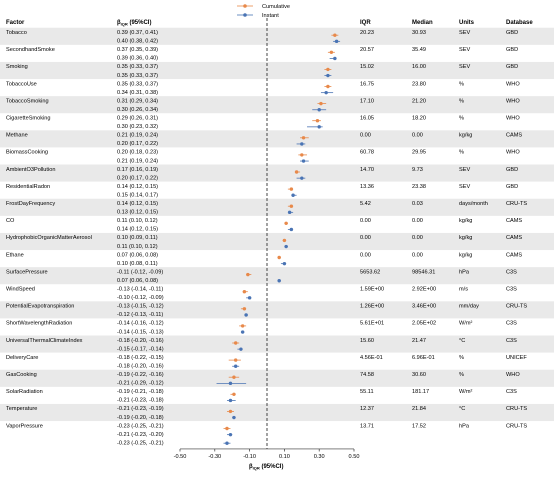 The image size is (554, 488). Describe the element at coordinates (419, 101) in the screenshot. I see `median-value: 21.20` at that location.